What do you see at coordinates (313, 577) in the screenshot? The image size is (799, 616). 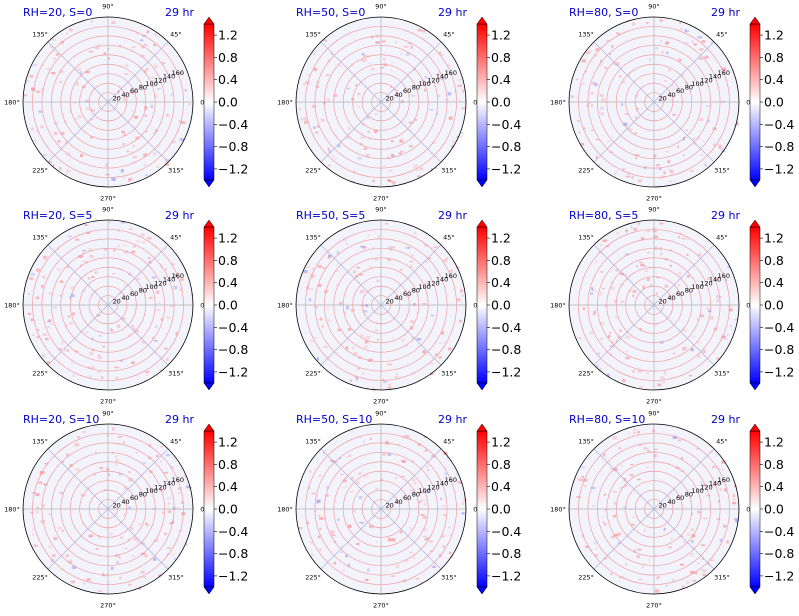 I see `angle-tick-label: 225°` at bounding box center [313, 577].